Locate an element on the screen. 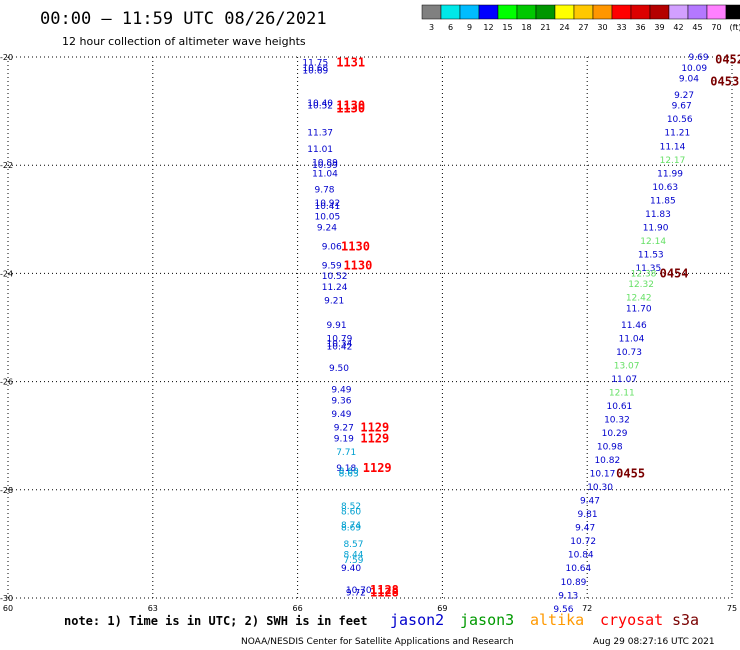 The width and height of the screenshot is (740, 650). color-scale-label: 21 is located at coordinates (545, 27).